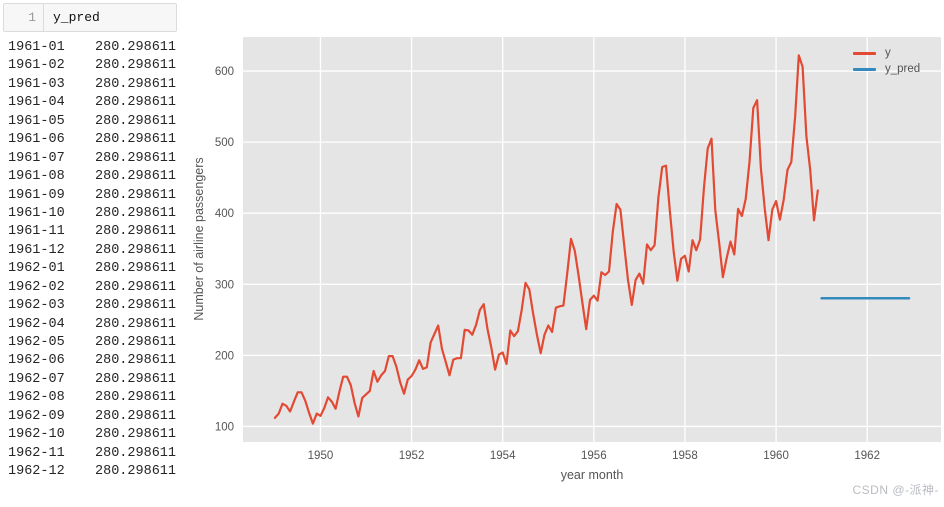 This screenshot has height=507, width=944. I want to click on row-date: 1961-11, so click(36, 232).